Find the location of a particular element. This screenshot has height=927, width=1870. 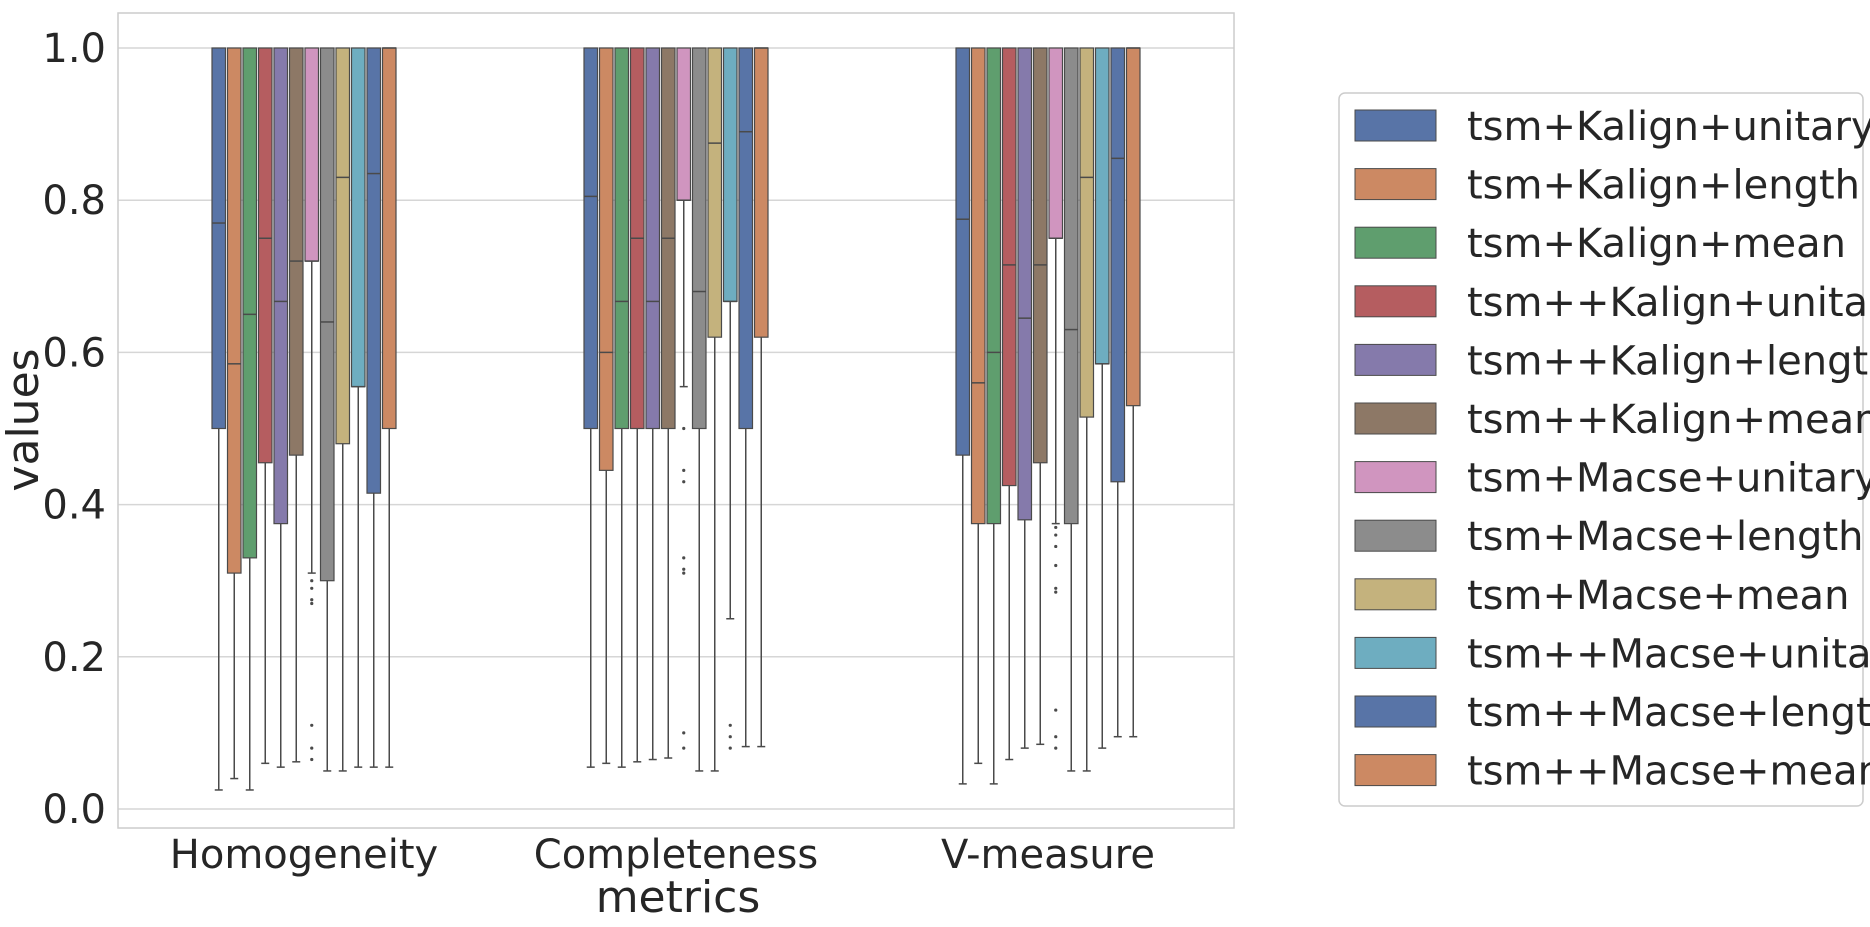

x-axis-label: metrics is located at coordinates (678, 897).